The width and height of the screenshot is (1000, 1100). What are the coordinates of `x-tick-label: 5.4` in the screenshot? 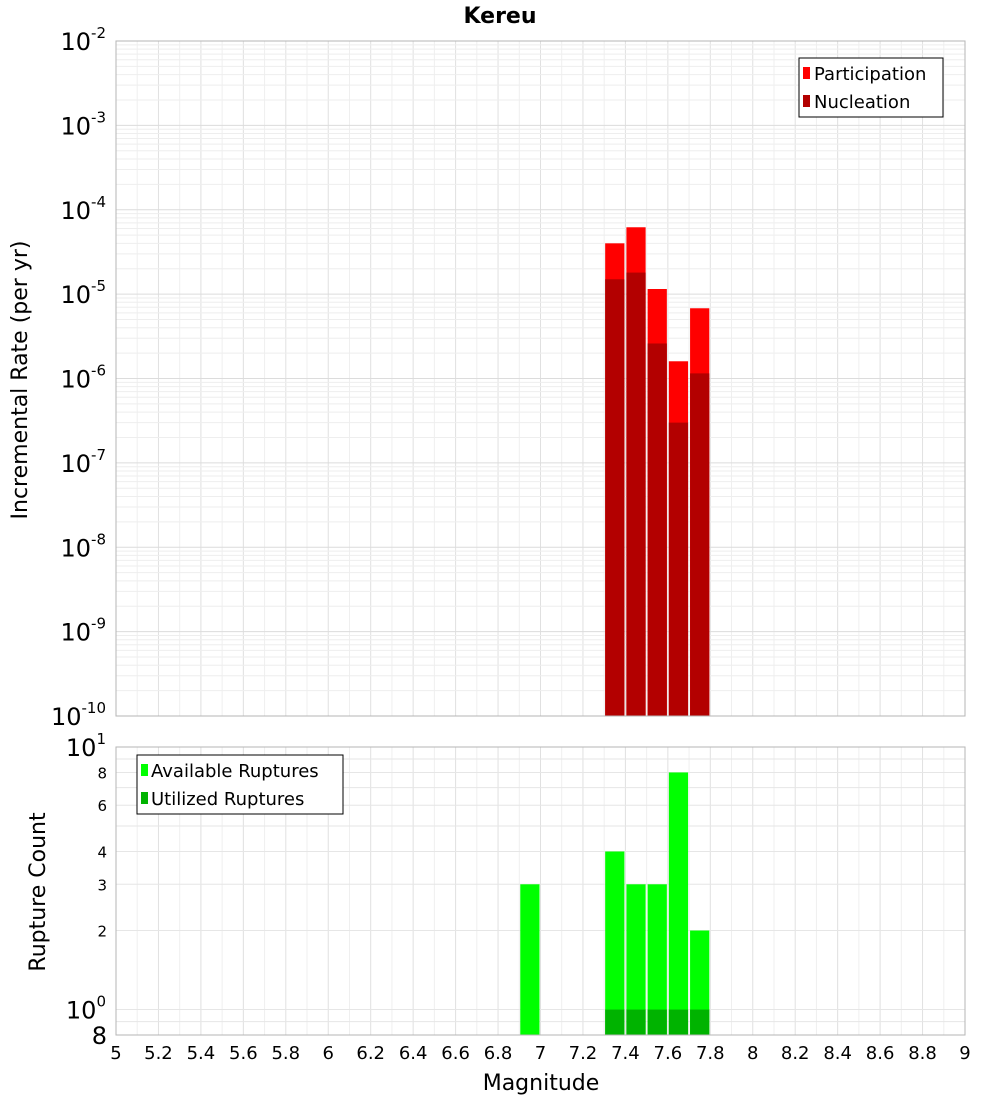 It's located at (201, 1053).